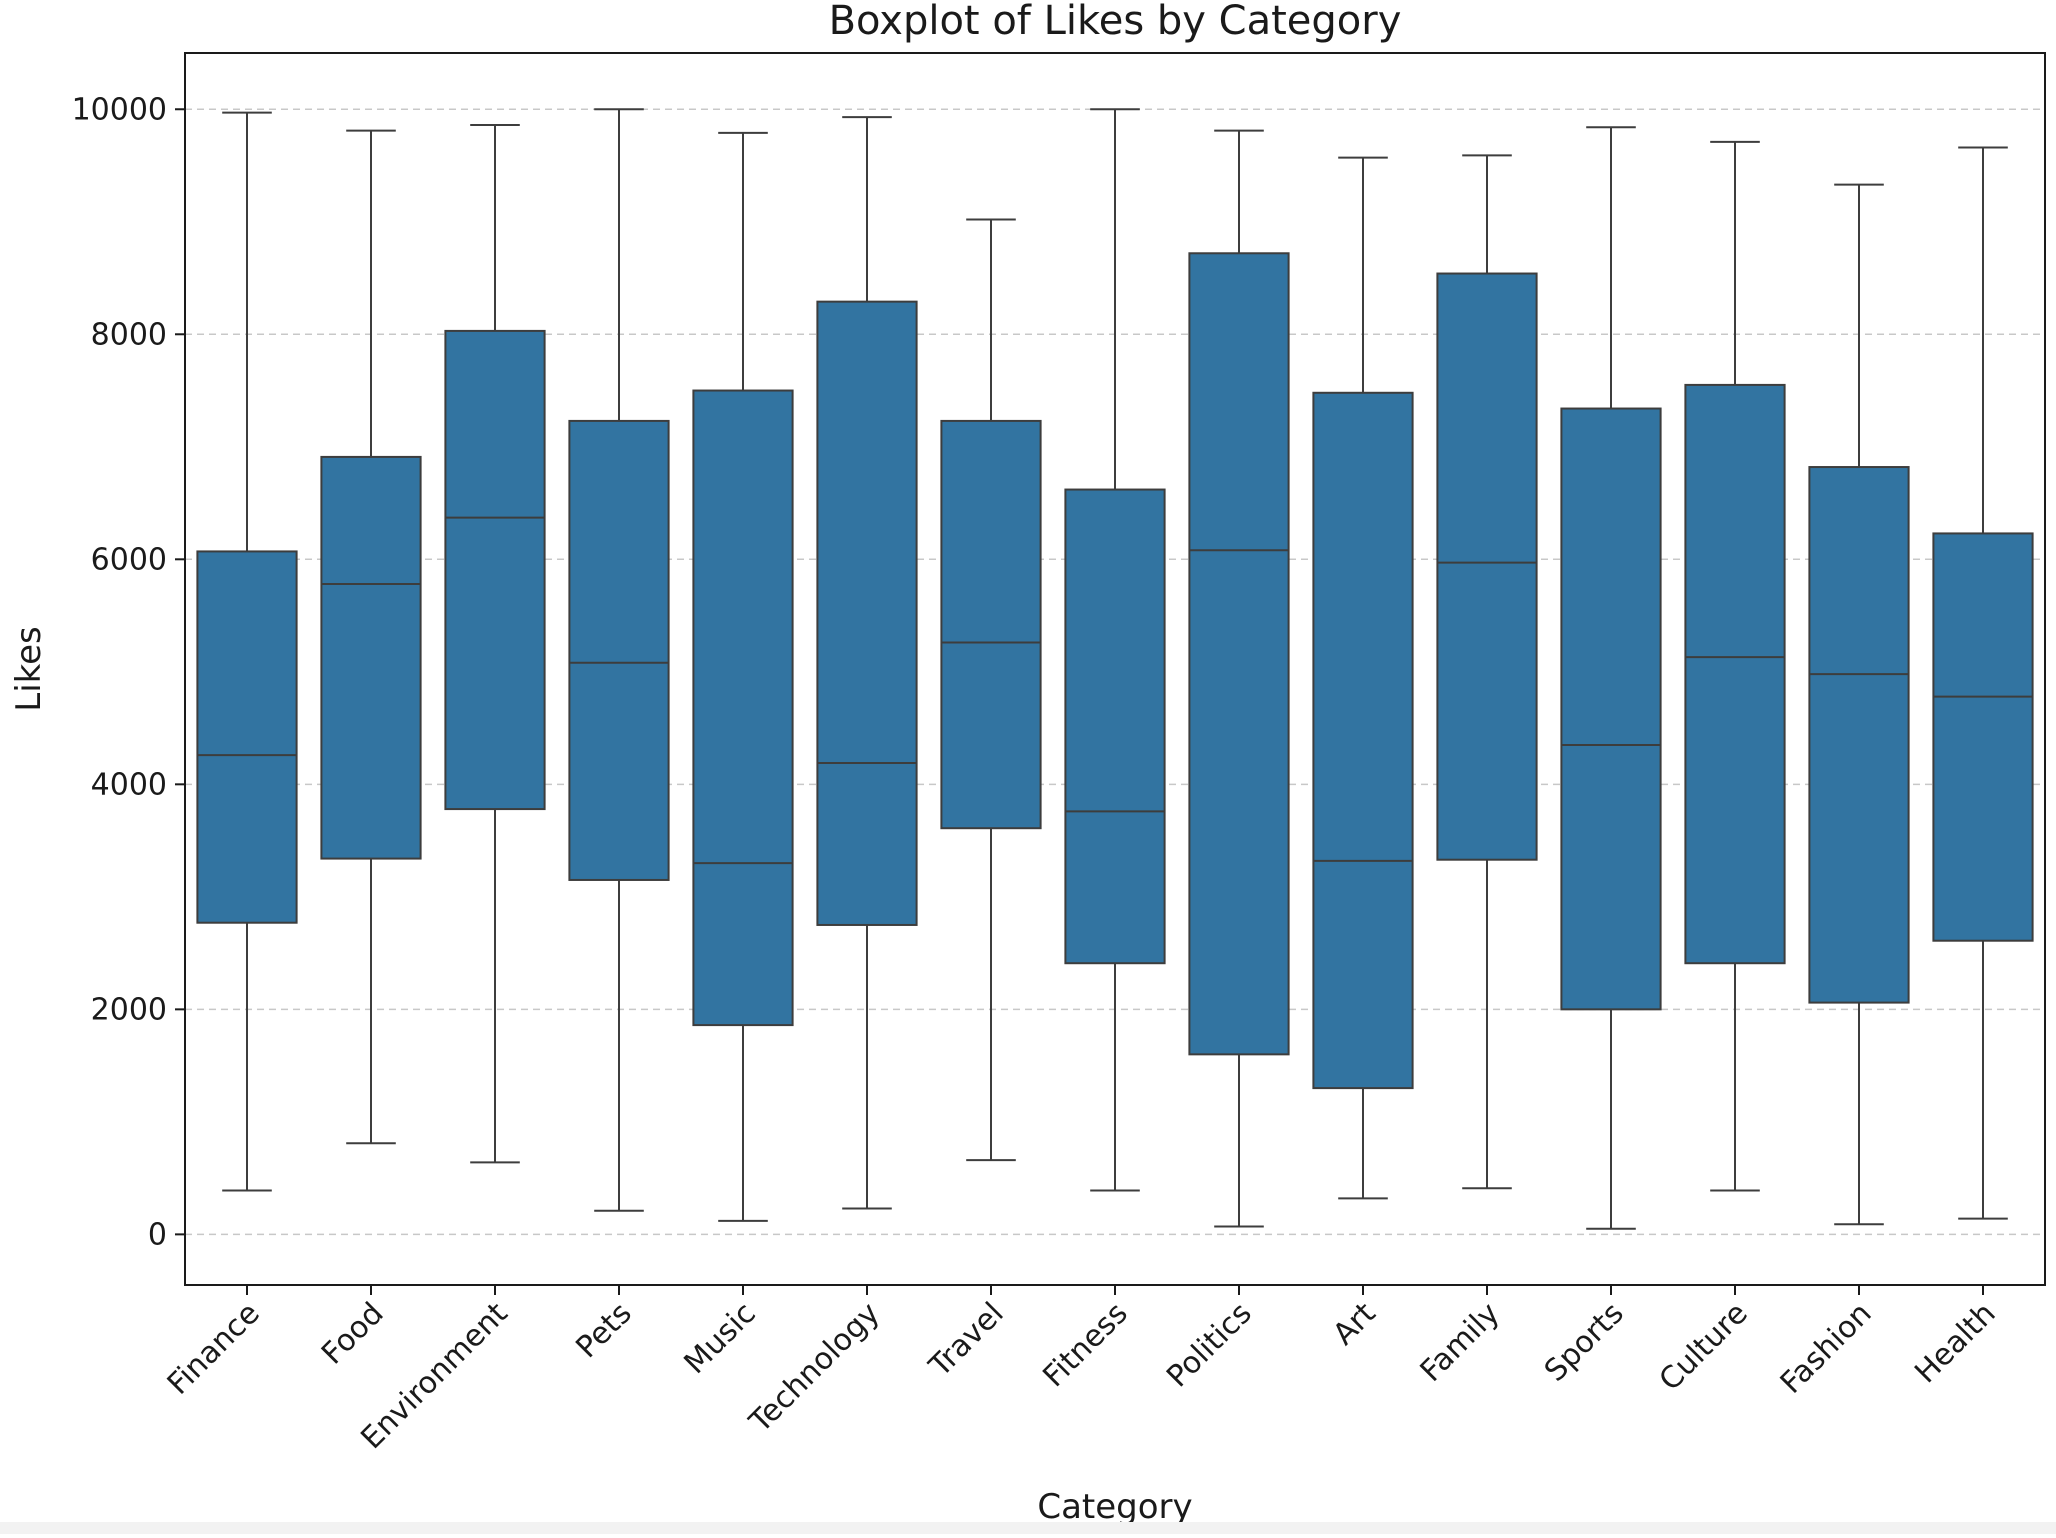  What do you see at coordinates (1114, 1507) in the screenshot?
I see `x-axis-label: Category` at bounding box center [1114, 1507].